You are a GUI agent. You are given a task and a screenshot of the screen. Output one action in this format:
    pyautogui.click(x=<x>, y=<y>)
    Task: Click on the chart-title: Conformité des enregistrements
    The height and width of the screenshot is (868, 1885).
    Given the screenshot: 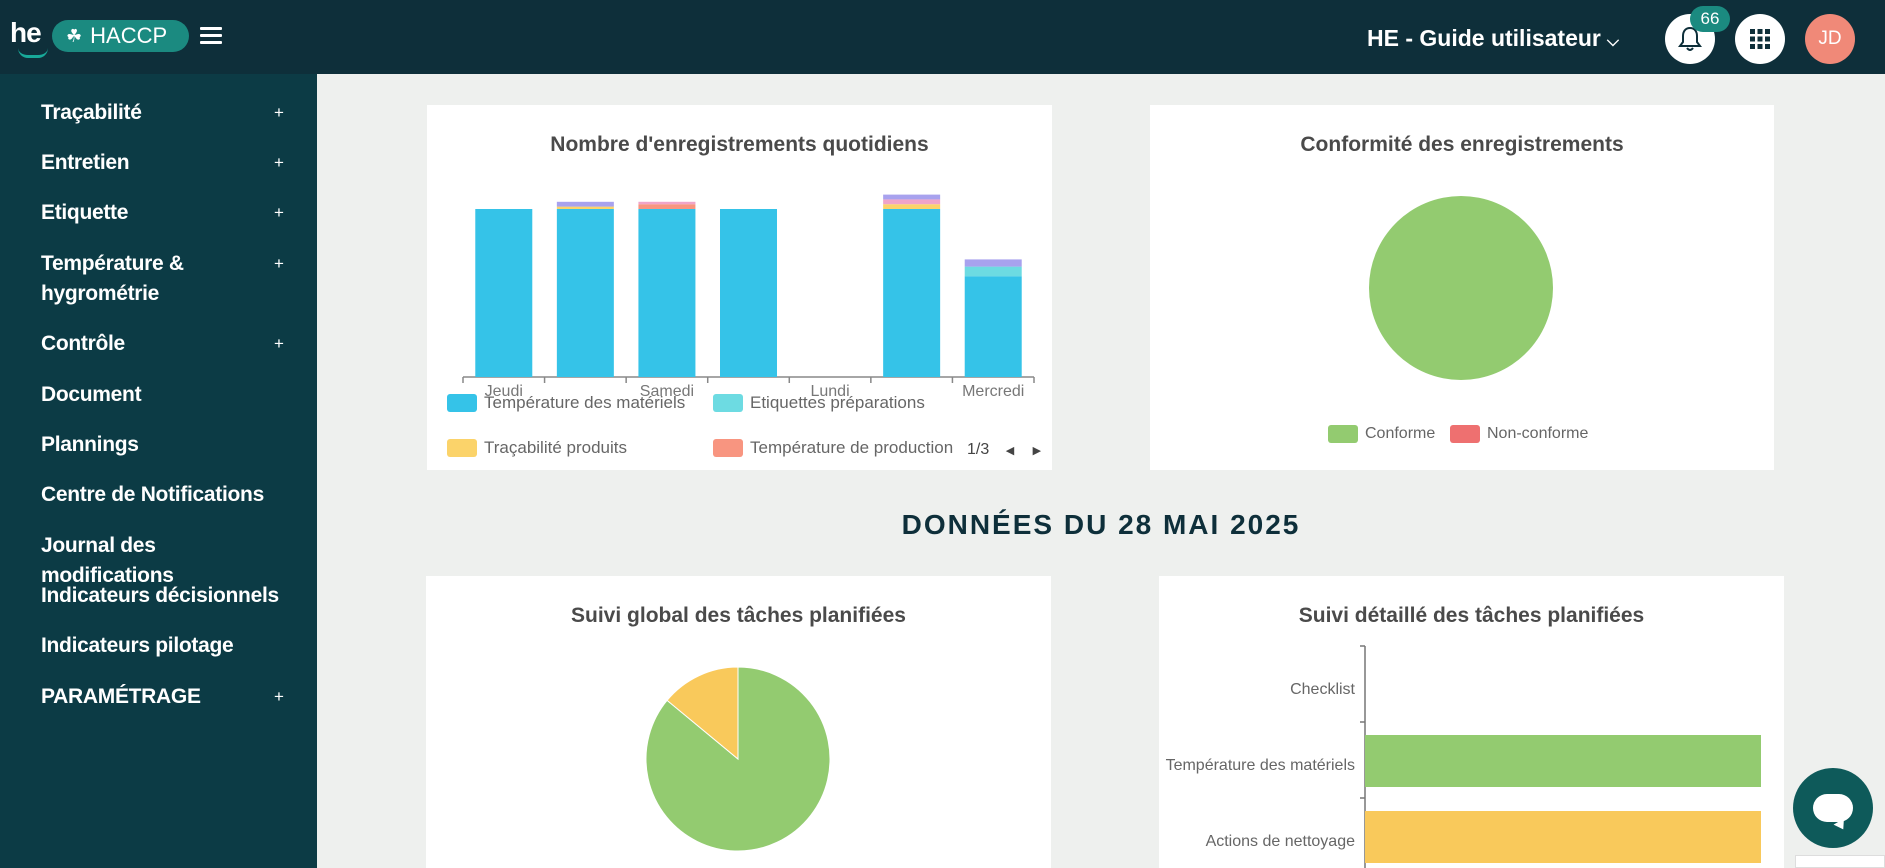 What is the action you would take?
    pyautogui.click(x=1462, y=144)
    